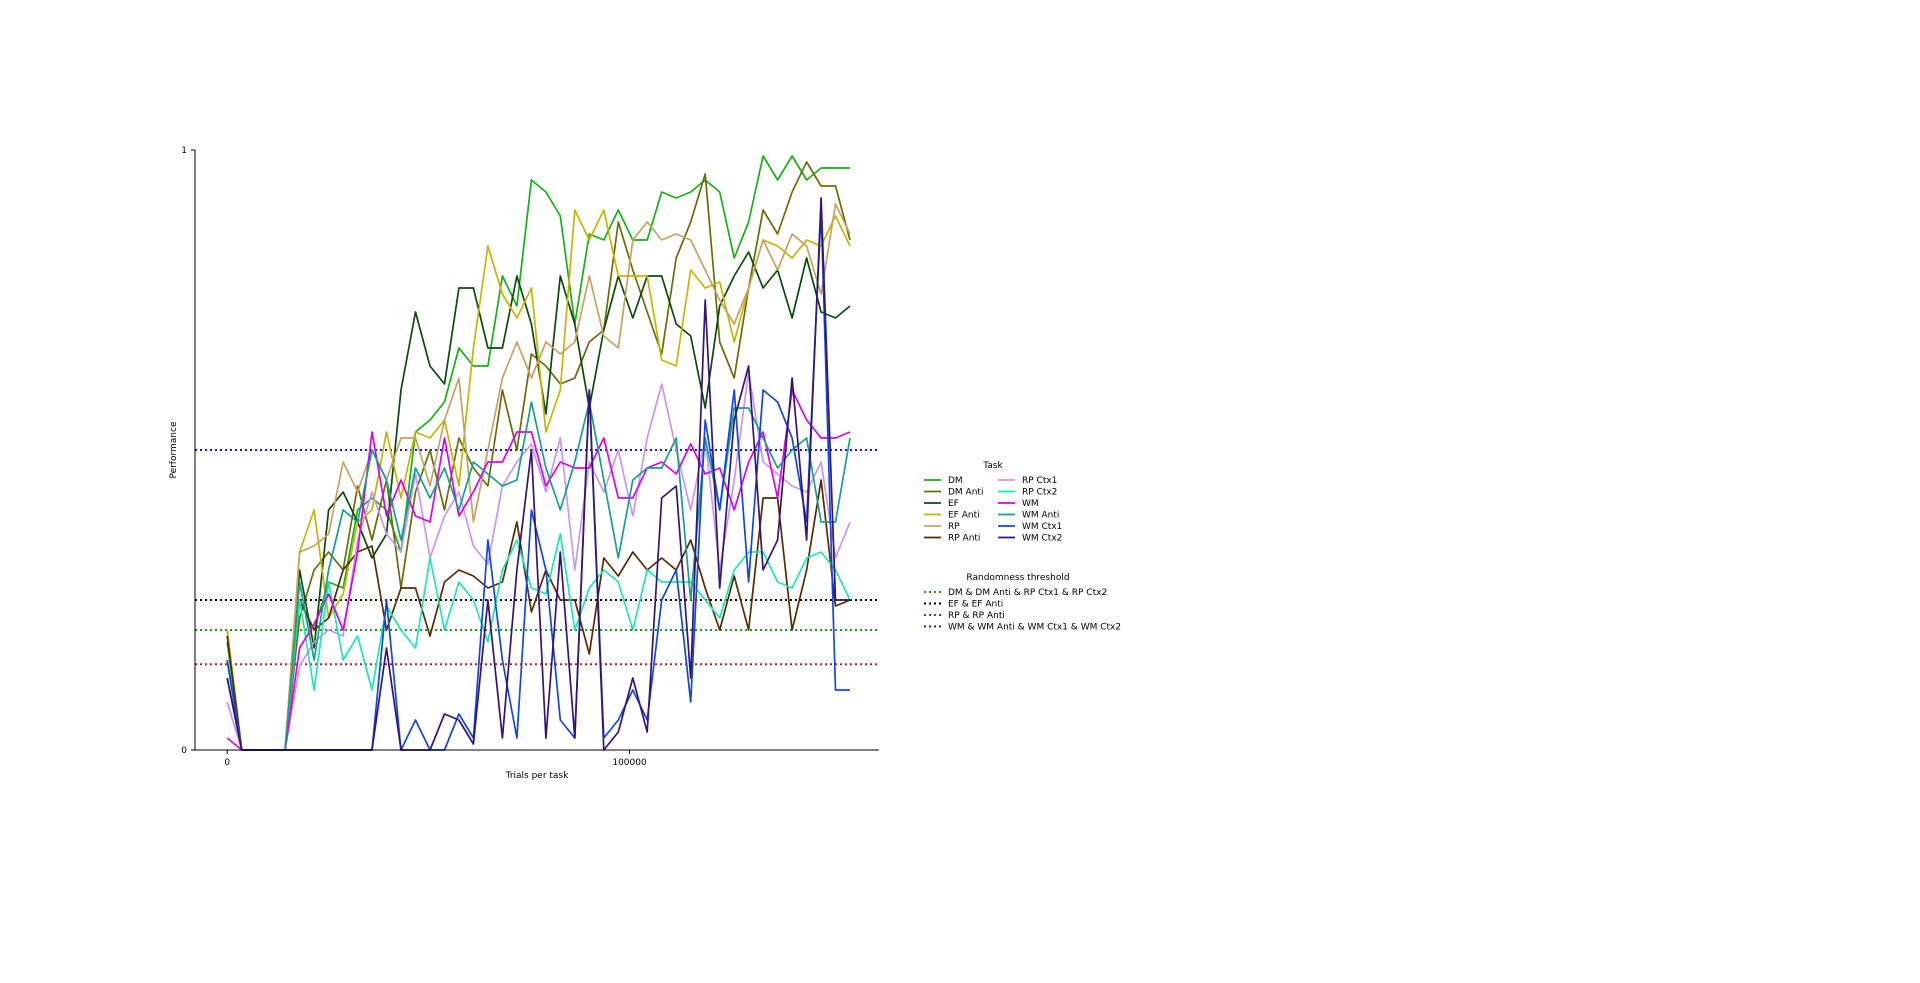  What do you see at coordinates (1017, 578) in the screenshot?
I see `threshold-legend-title: Randomness threshold` at bounding box center [1017, 578].